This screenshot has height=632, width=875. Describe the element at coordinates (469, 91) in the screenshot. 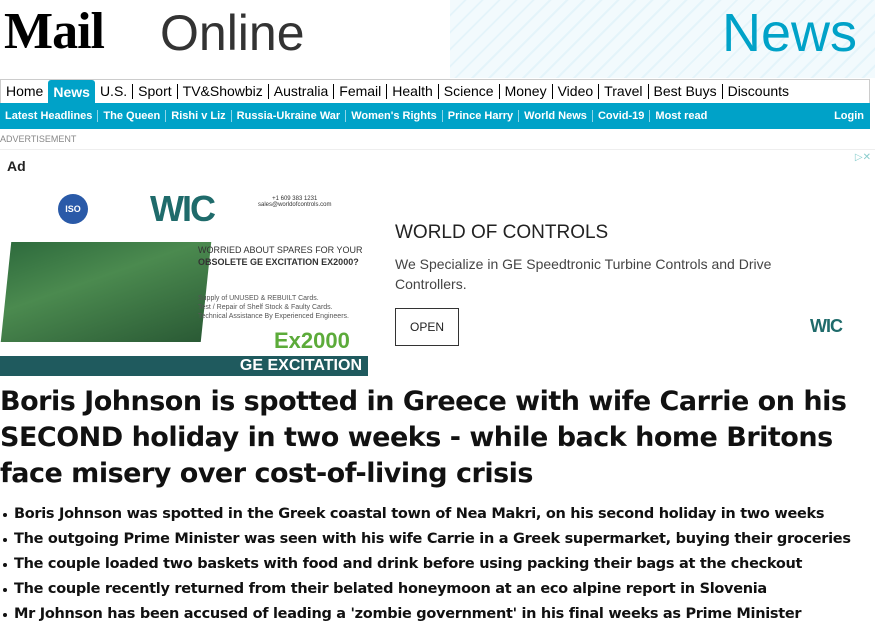

I see `nav-item-science: Science` at that location.